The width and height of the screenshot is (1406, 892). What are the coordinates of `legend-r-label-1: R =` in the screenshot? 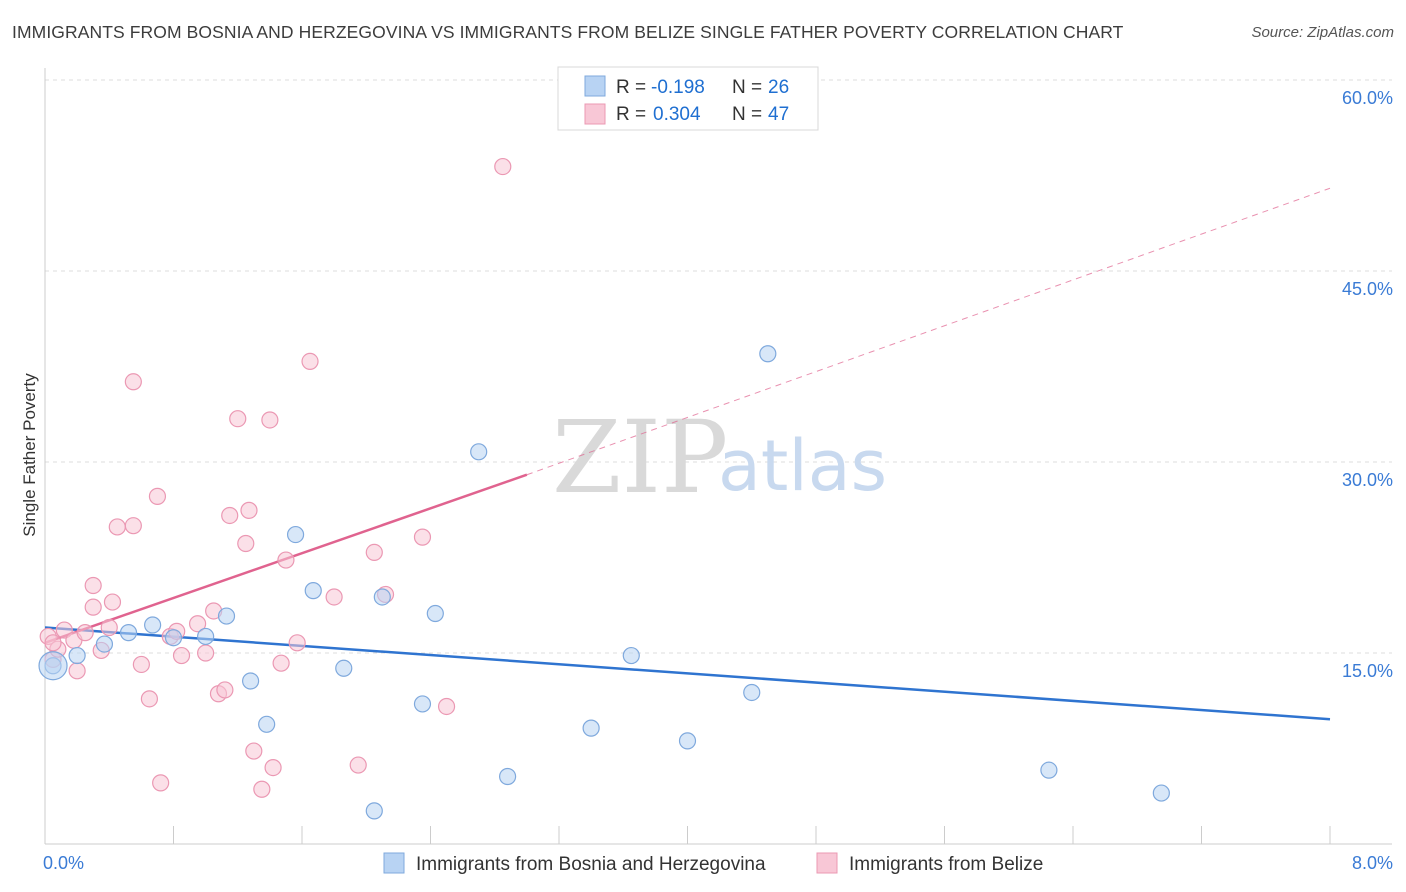 It's located at (631, 87).